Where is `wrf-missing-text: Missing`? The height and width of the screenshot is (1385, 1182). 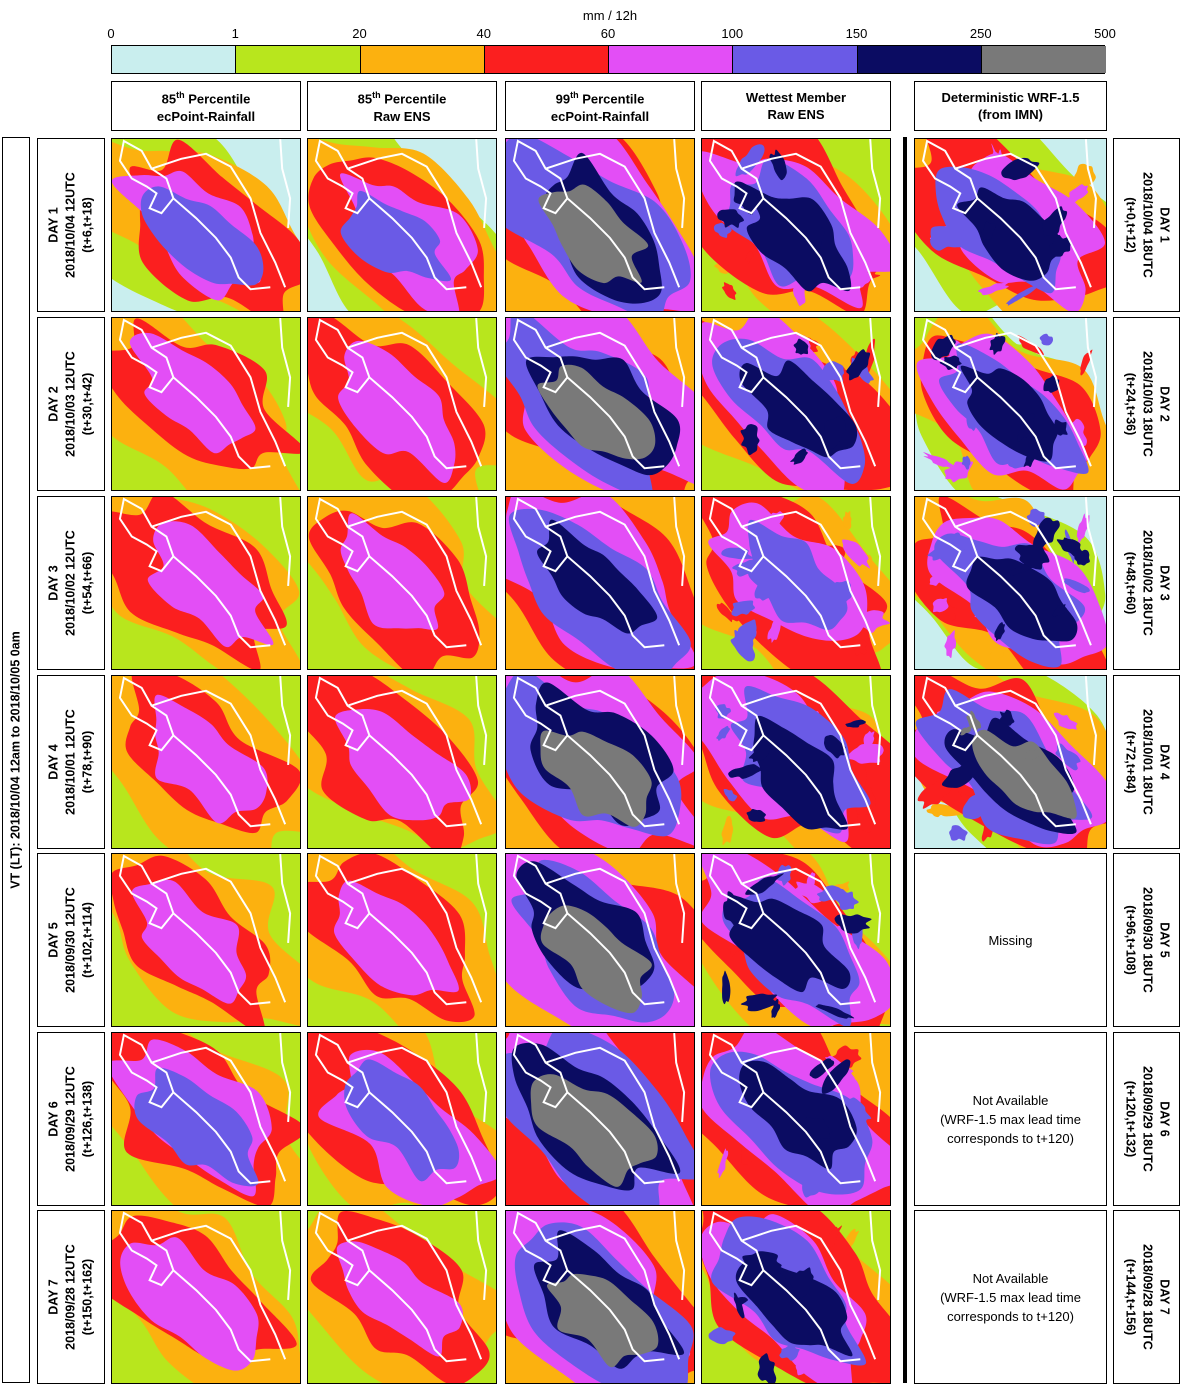
wrf-missing-text: Missing is located at coordinates (1010, 940).